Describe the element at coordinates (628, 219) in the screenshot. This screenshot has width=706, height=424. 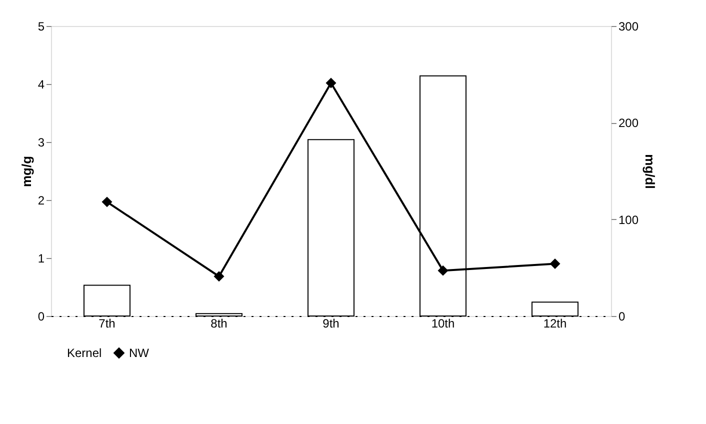
I see `y2-tick-label: 100` at that location.